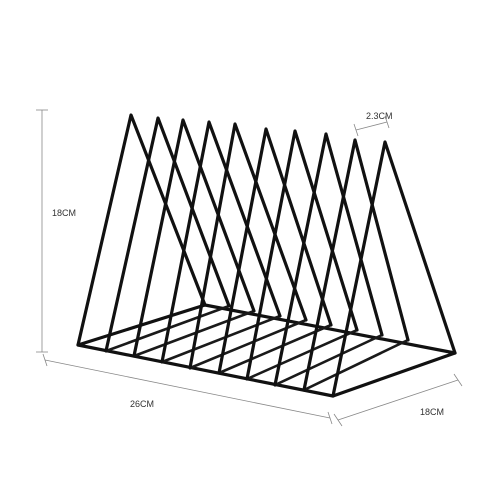  What do you see at coordinates (187, 389) in the screenshot?
I see `length-dimension: 26CM` at bounding box center [187, 389].